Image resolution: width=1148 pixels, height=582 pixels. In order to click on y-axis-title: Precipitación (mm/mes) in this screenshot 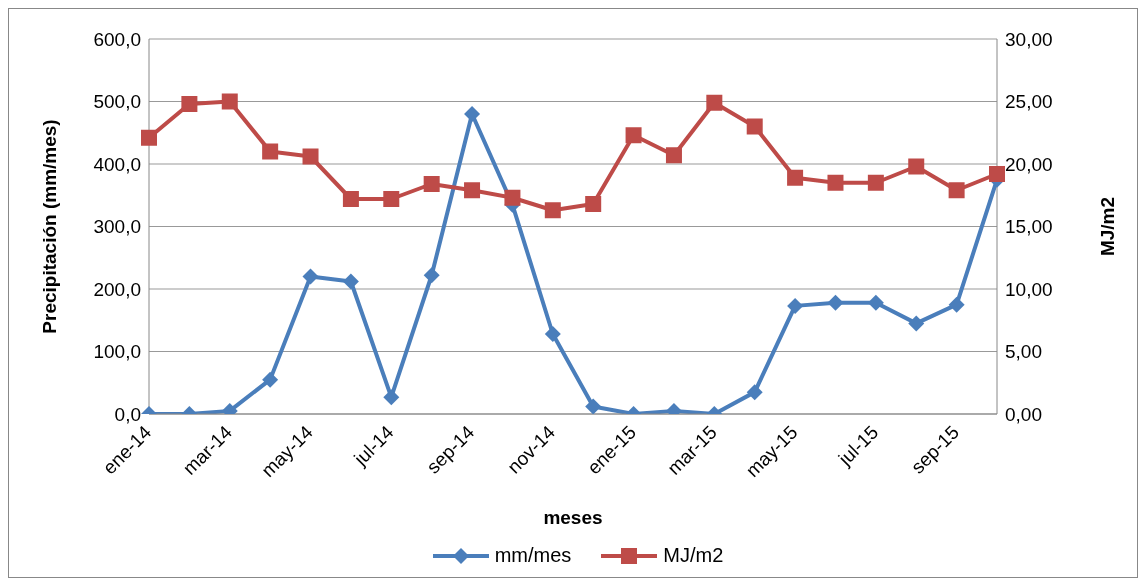, I will do `click(49, 226)`.